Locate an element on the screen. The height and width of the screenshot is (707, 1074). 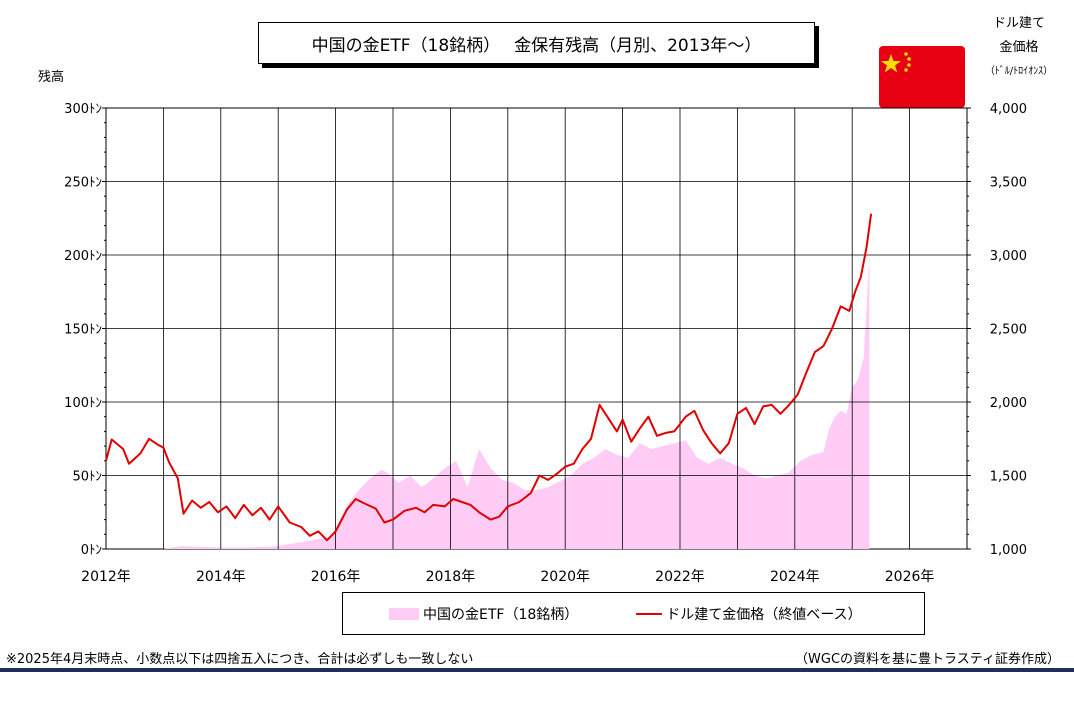
legend-price-line is located at coordinates (649, 613).